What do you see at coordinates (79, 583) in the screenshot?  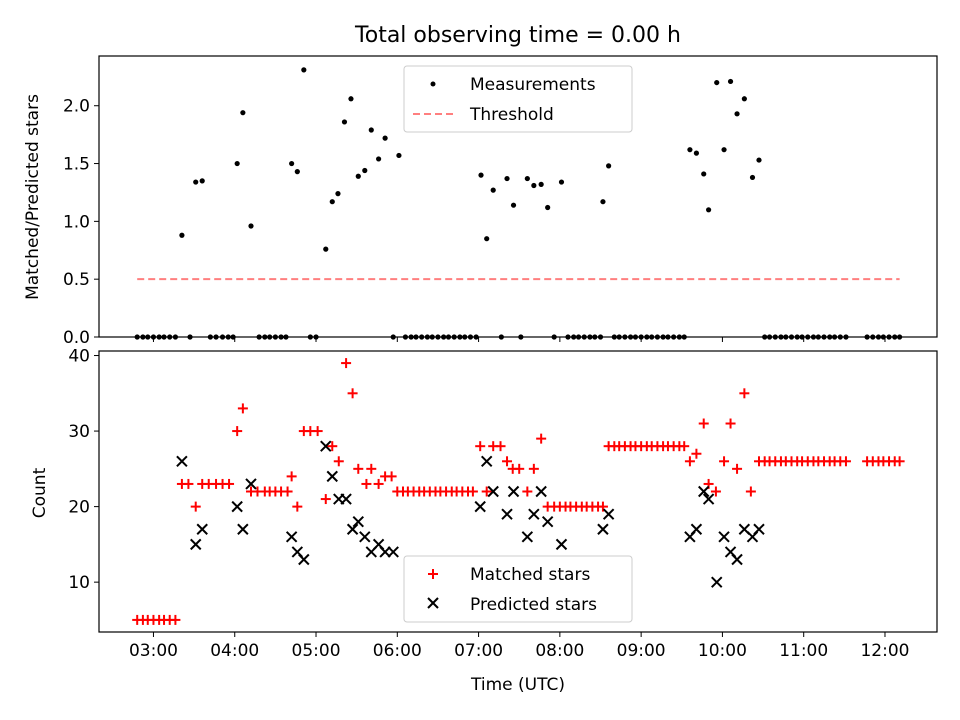 I see `count-y-tick-label: 10` at bounding box center [79, 583].